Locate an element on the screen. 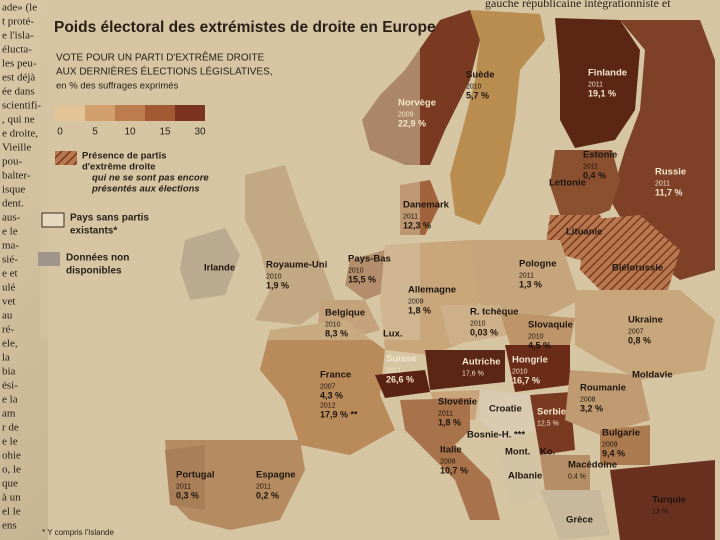 This screenshot has height=540, width=720. side-text-line: balter- is located at coordinates (16, 176).